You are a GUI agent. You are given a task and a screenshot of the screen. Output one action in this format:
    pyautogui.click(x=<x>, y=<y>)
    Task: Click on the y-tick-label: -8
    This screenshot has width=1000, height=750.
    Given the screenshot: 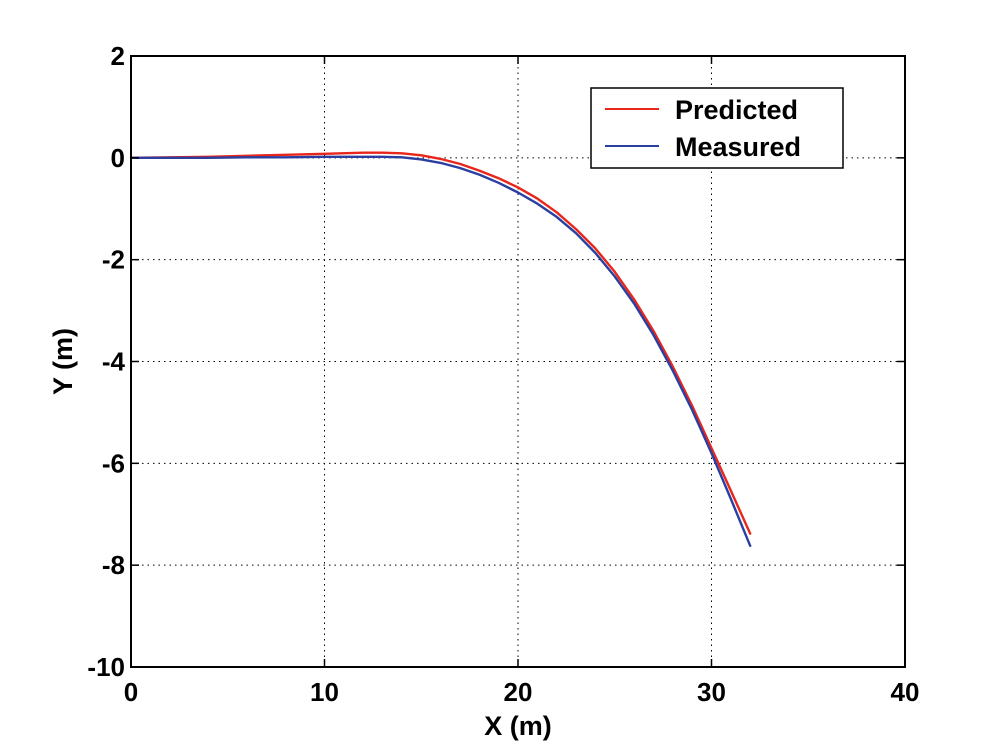 What is the action you would take?
    pyautogui.click(x=113, y=565)
    